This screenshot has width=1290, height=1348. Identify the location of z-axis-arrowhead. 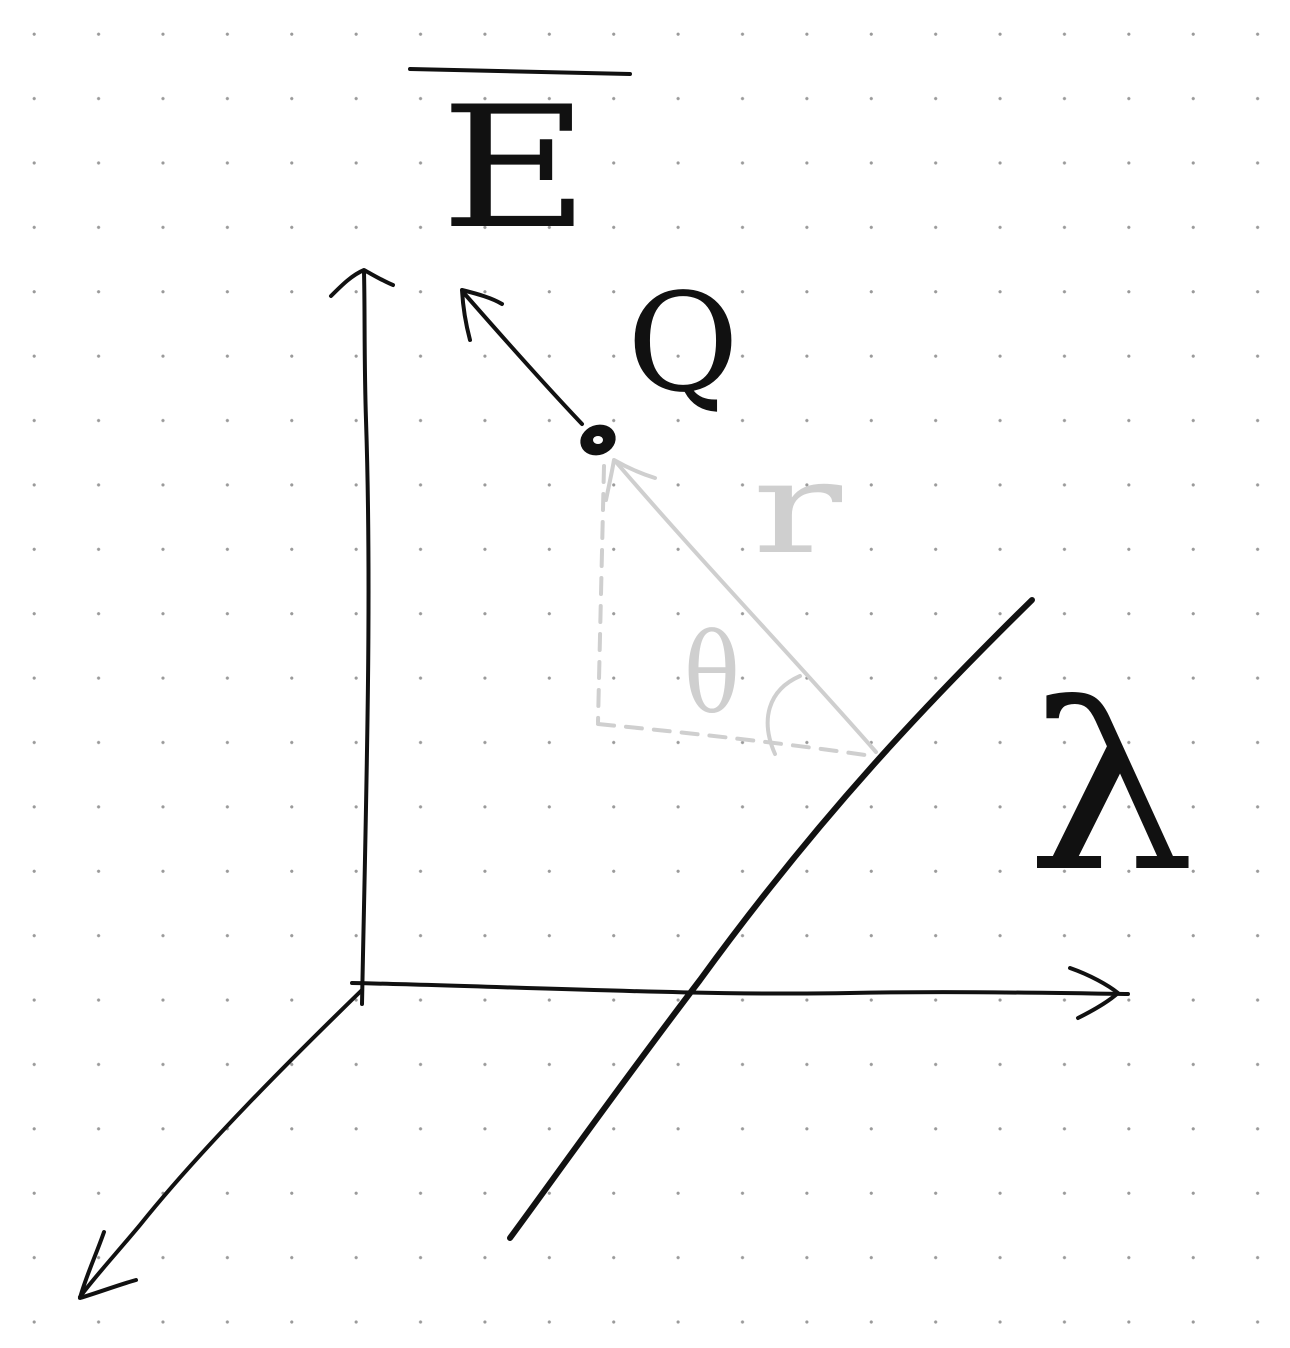
(362, 283).